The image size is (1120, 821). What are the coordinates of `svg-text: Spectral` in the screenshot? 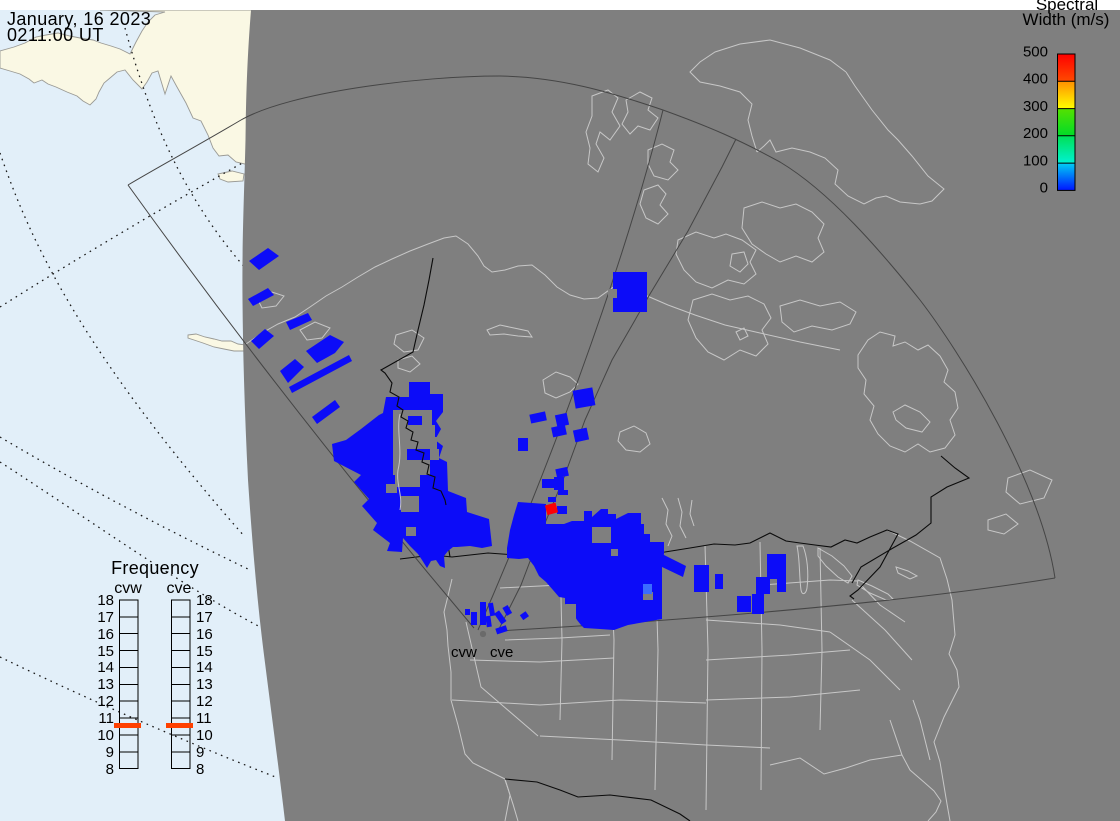 It's located at (1067, 7).